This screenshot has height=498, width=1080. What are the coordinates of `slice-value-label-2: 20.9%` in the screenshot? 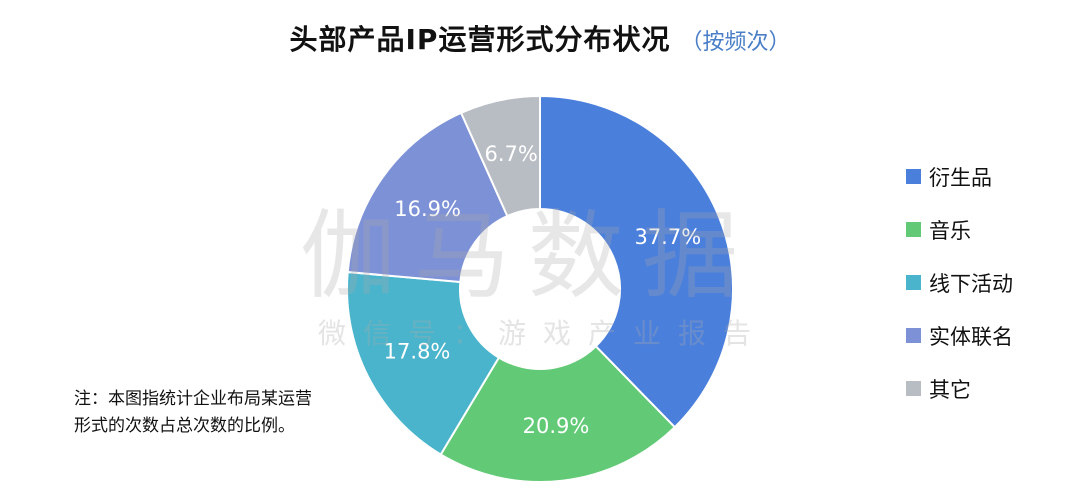 It's located at (556, 426).